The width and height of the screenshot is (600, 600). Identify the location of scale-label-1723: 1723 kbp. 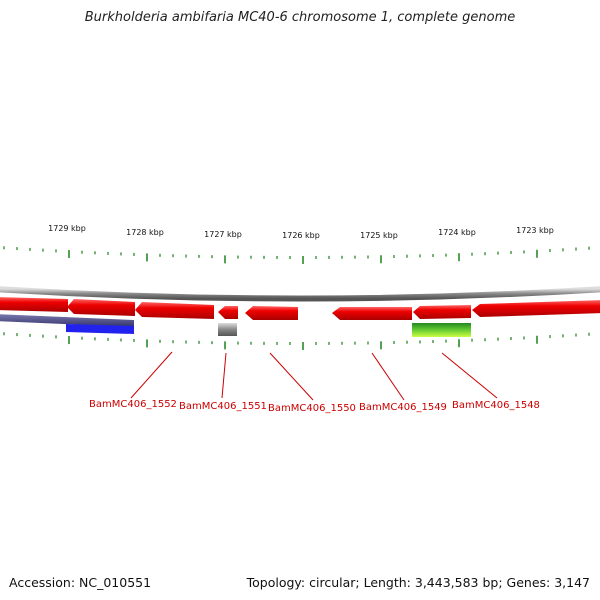
(535, 230).